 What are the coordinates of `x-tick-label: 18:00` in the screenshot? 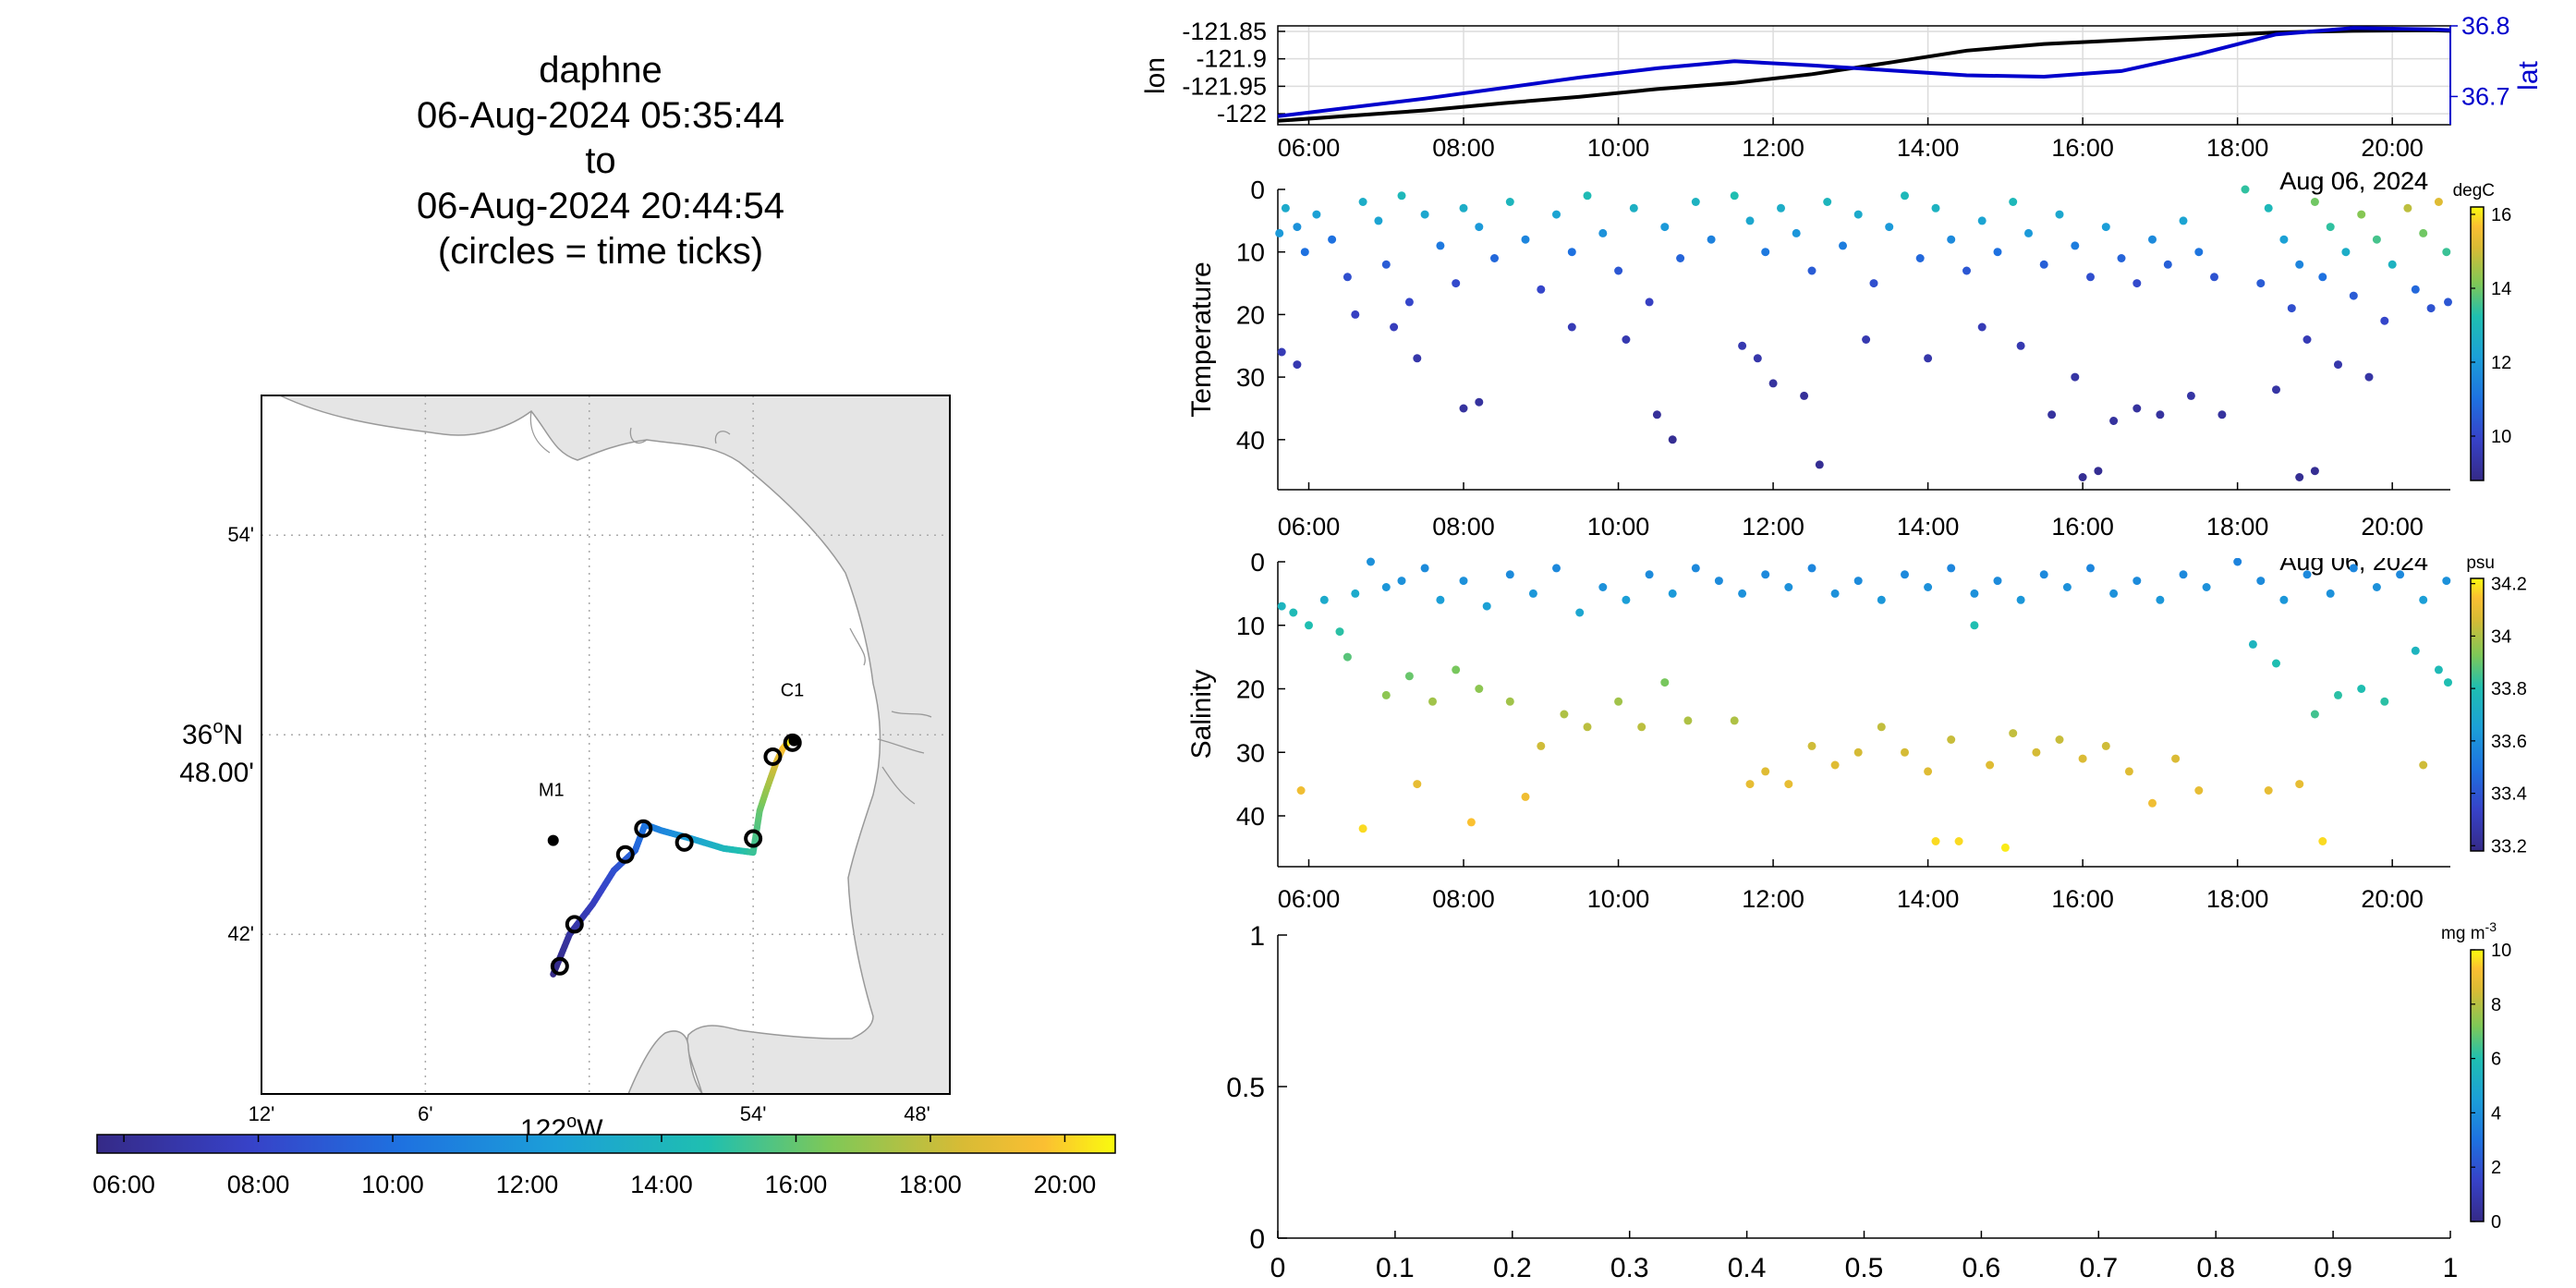 It's located at (2237, 148).